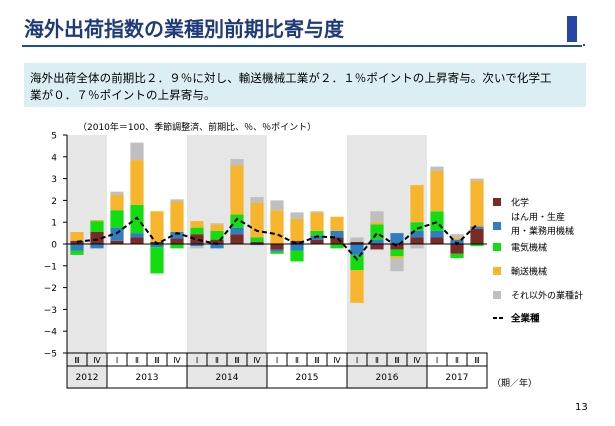 The width and height of the screenshot is (615, 426). Describe the element at coordinates (50, 311) in the screenshot. I see `y-tick-label: −3` at that location.